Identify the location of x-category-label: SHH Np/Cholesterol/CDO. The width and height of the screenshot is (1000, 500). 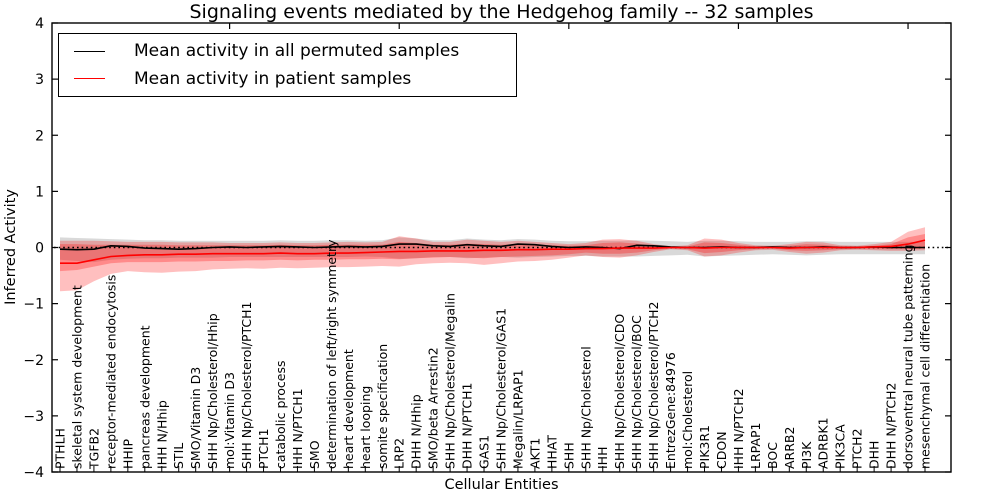
(619, 391).